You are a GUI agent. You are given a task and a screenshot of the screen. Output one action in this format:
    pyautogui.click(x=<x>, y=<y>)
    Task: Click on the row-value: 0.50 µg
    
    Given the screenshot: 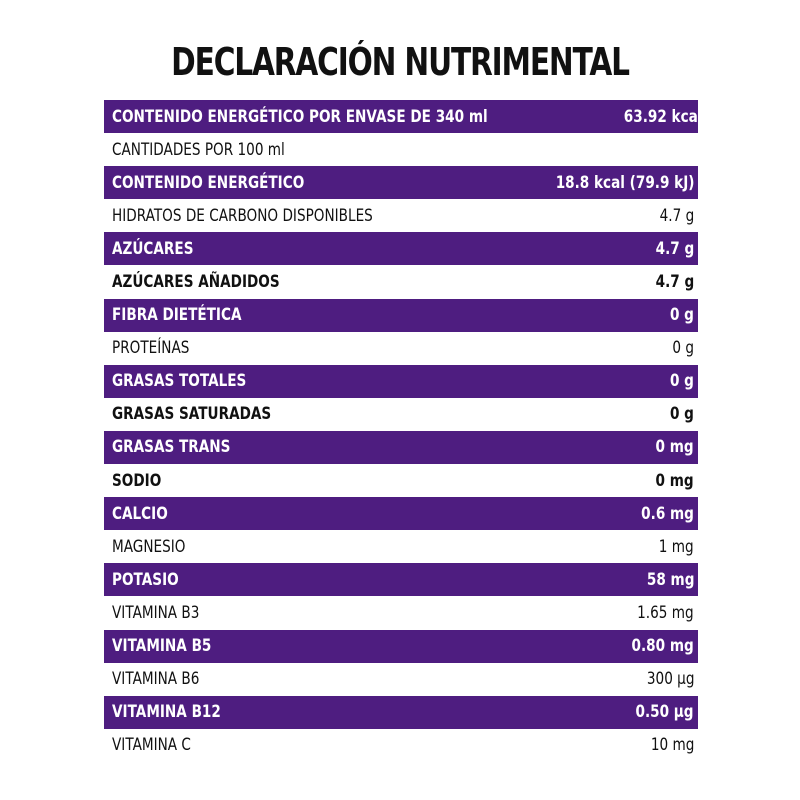 What is the action you would take?
    pyautogui.click(x=664, y=712)
    